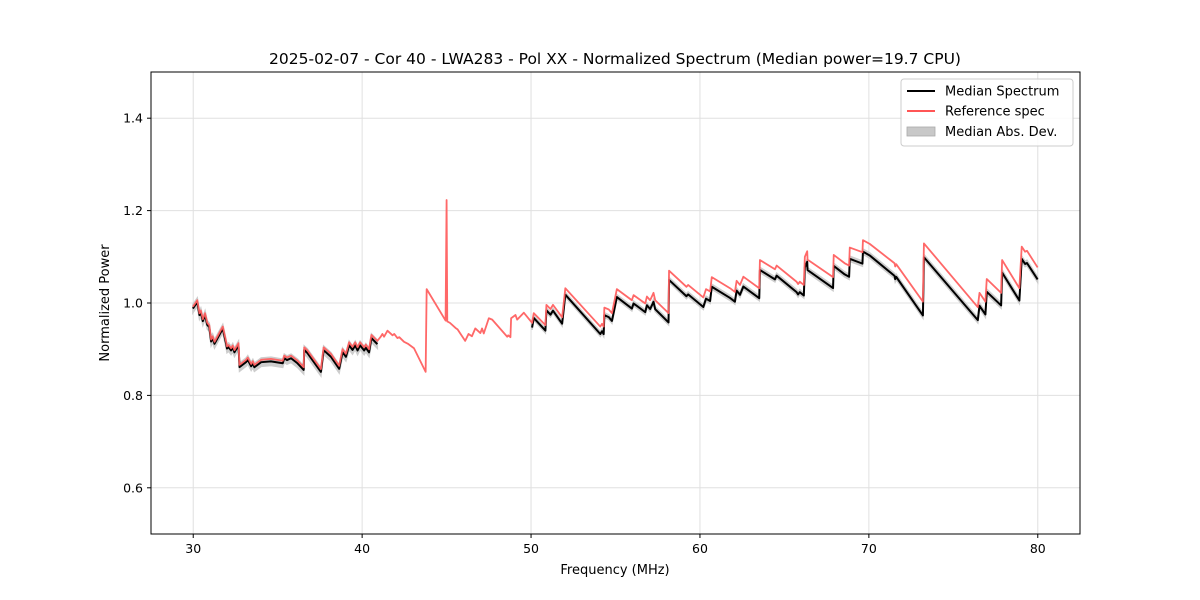 This screenshot has width=1200, height=600. Describe the element at coordinates (700, 548) in the screenshot. I see `x-tick-label: 60` at that location.